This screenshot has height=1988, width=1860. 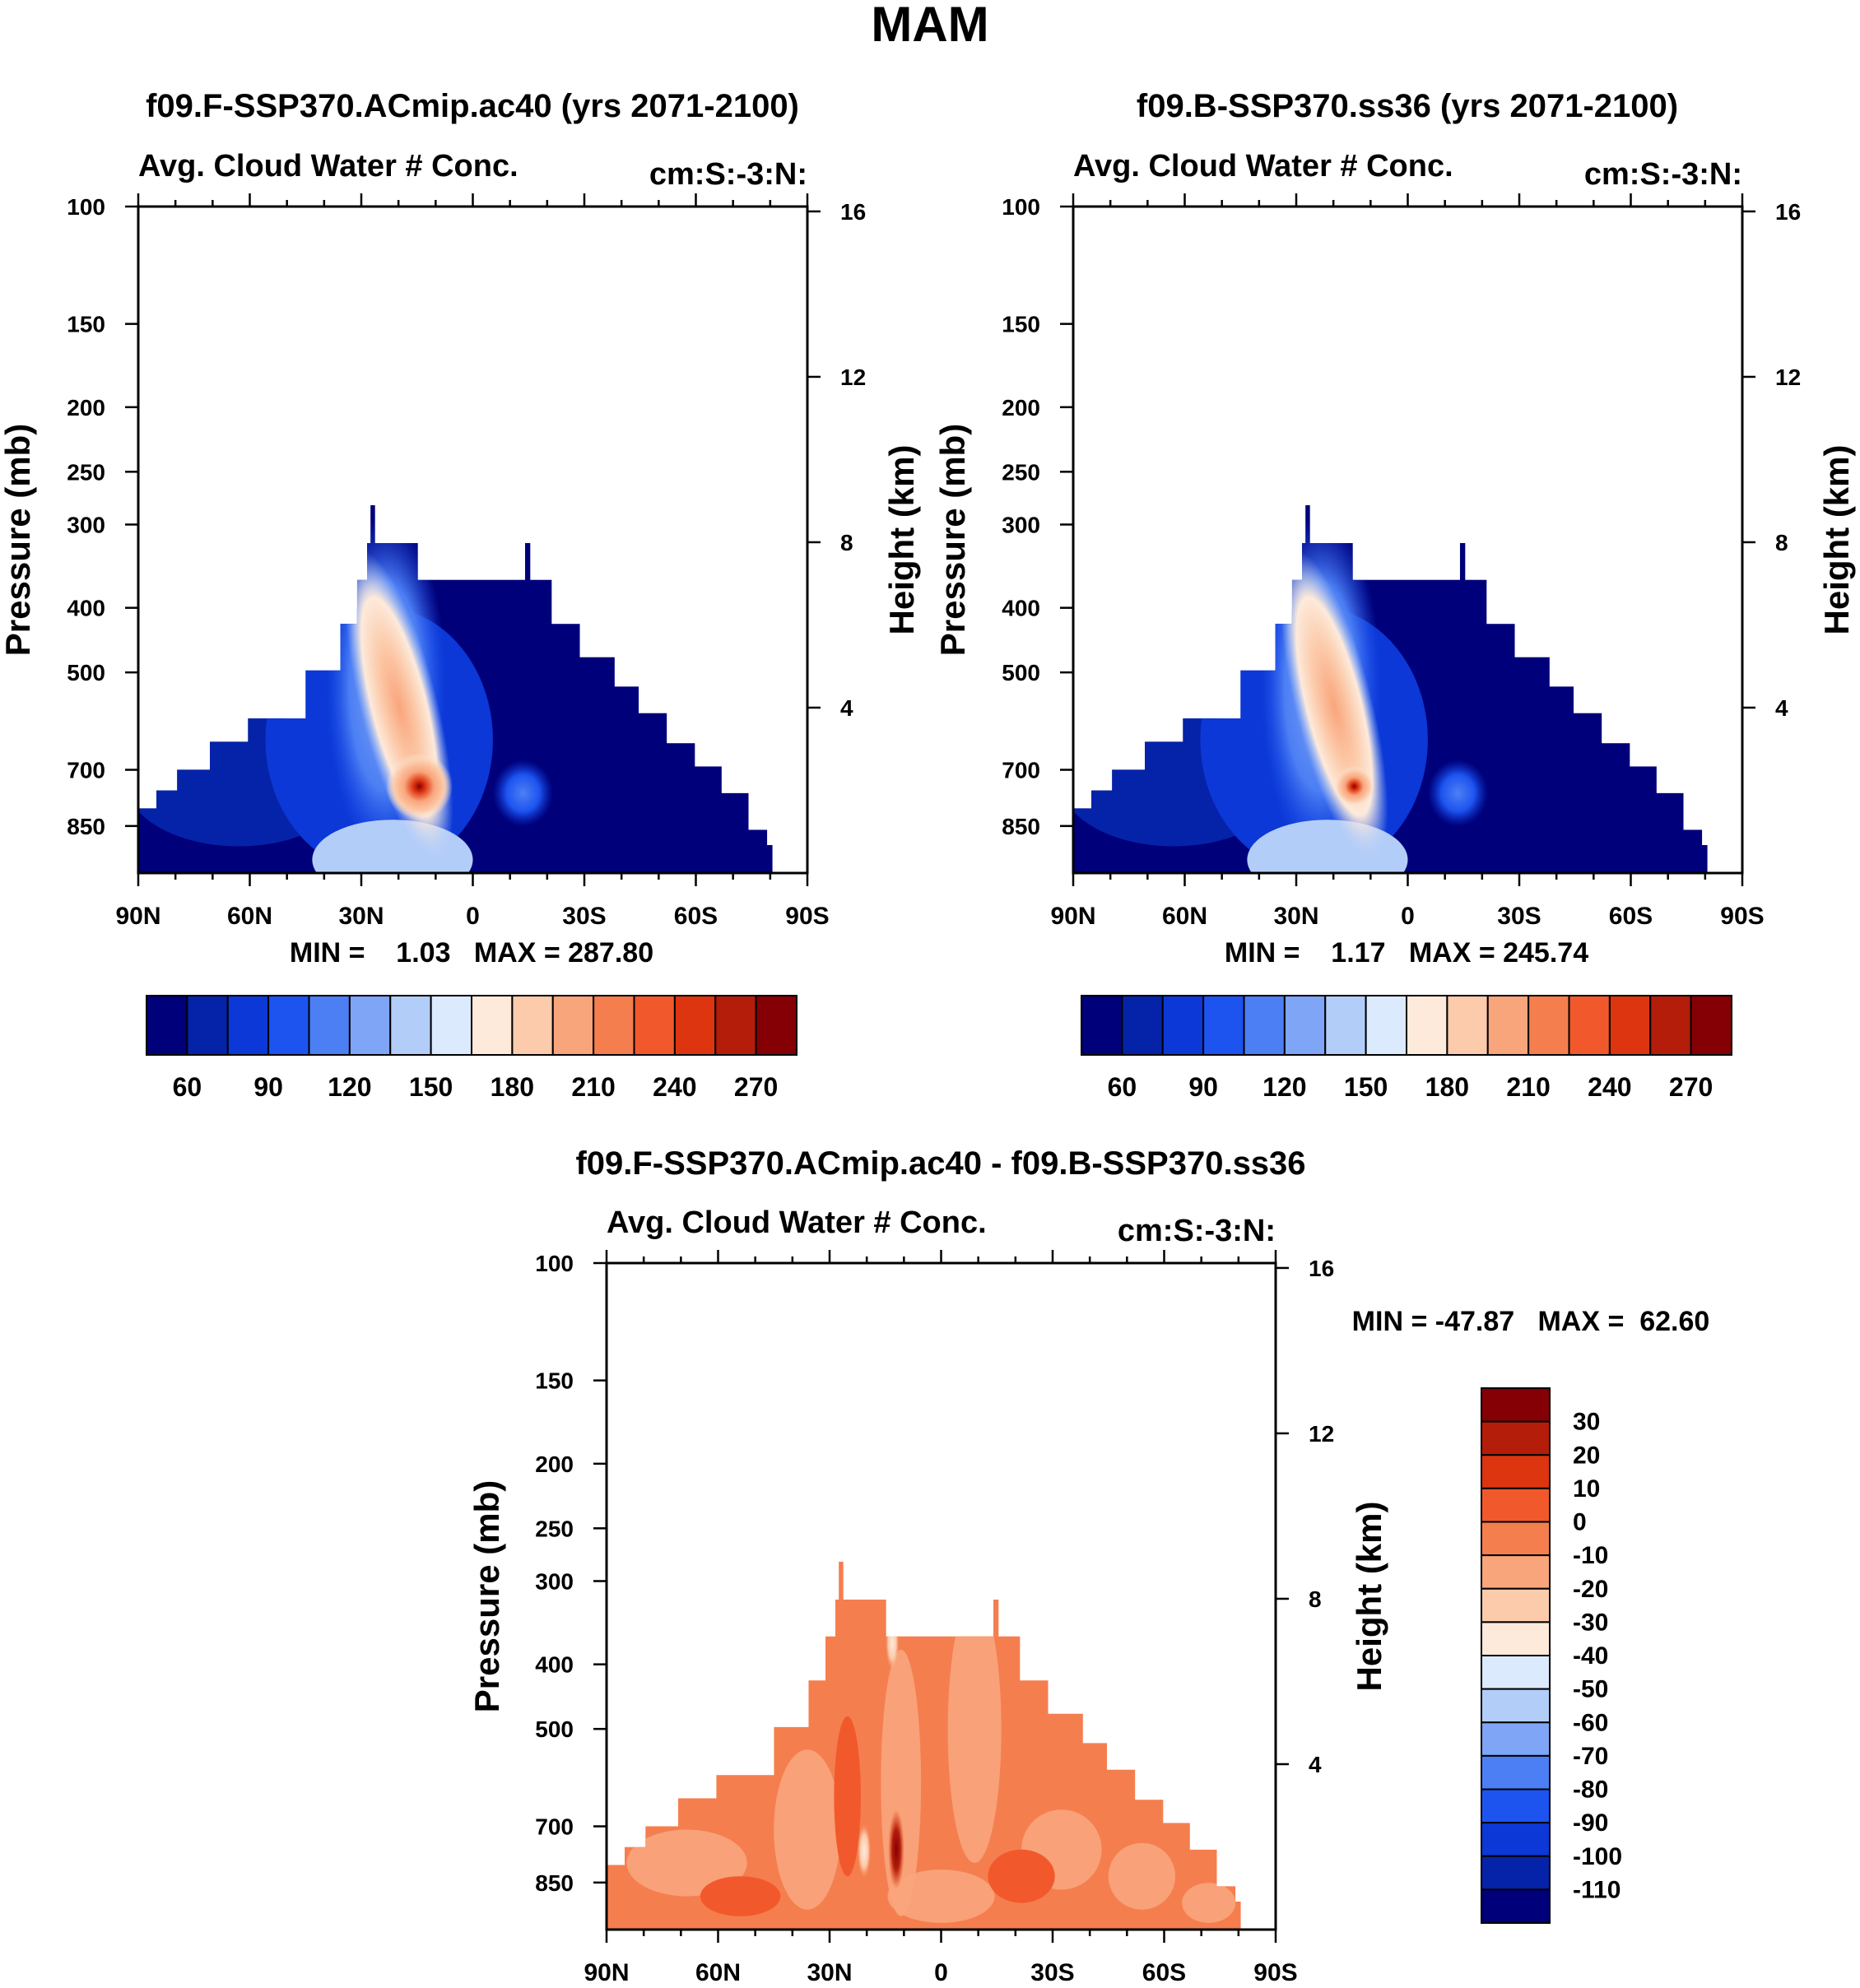 What do you see at coordinates (1586, 1489) in the screenshot?
I see `colorbar-label: 10` at bounding box center [1586, 1489].